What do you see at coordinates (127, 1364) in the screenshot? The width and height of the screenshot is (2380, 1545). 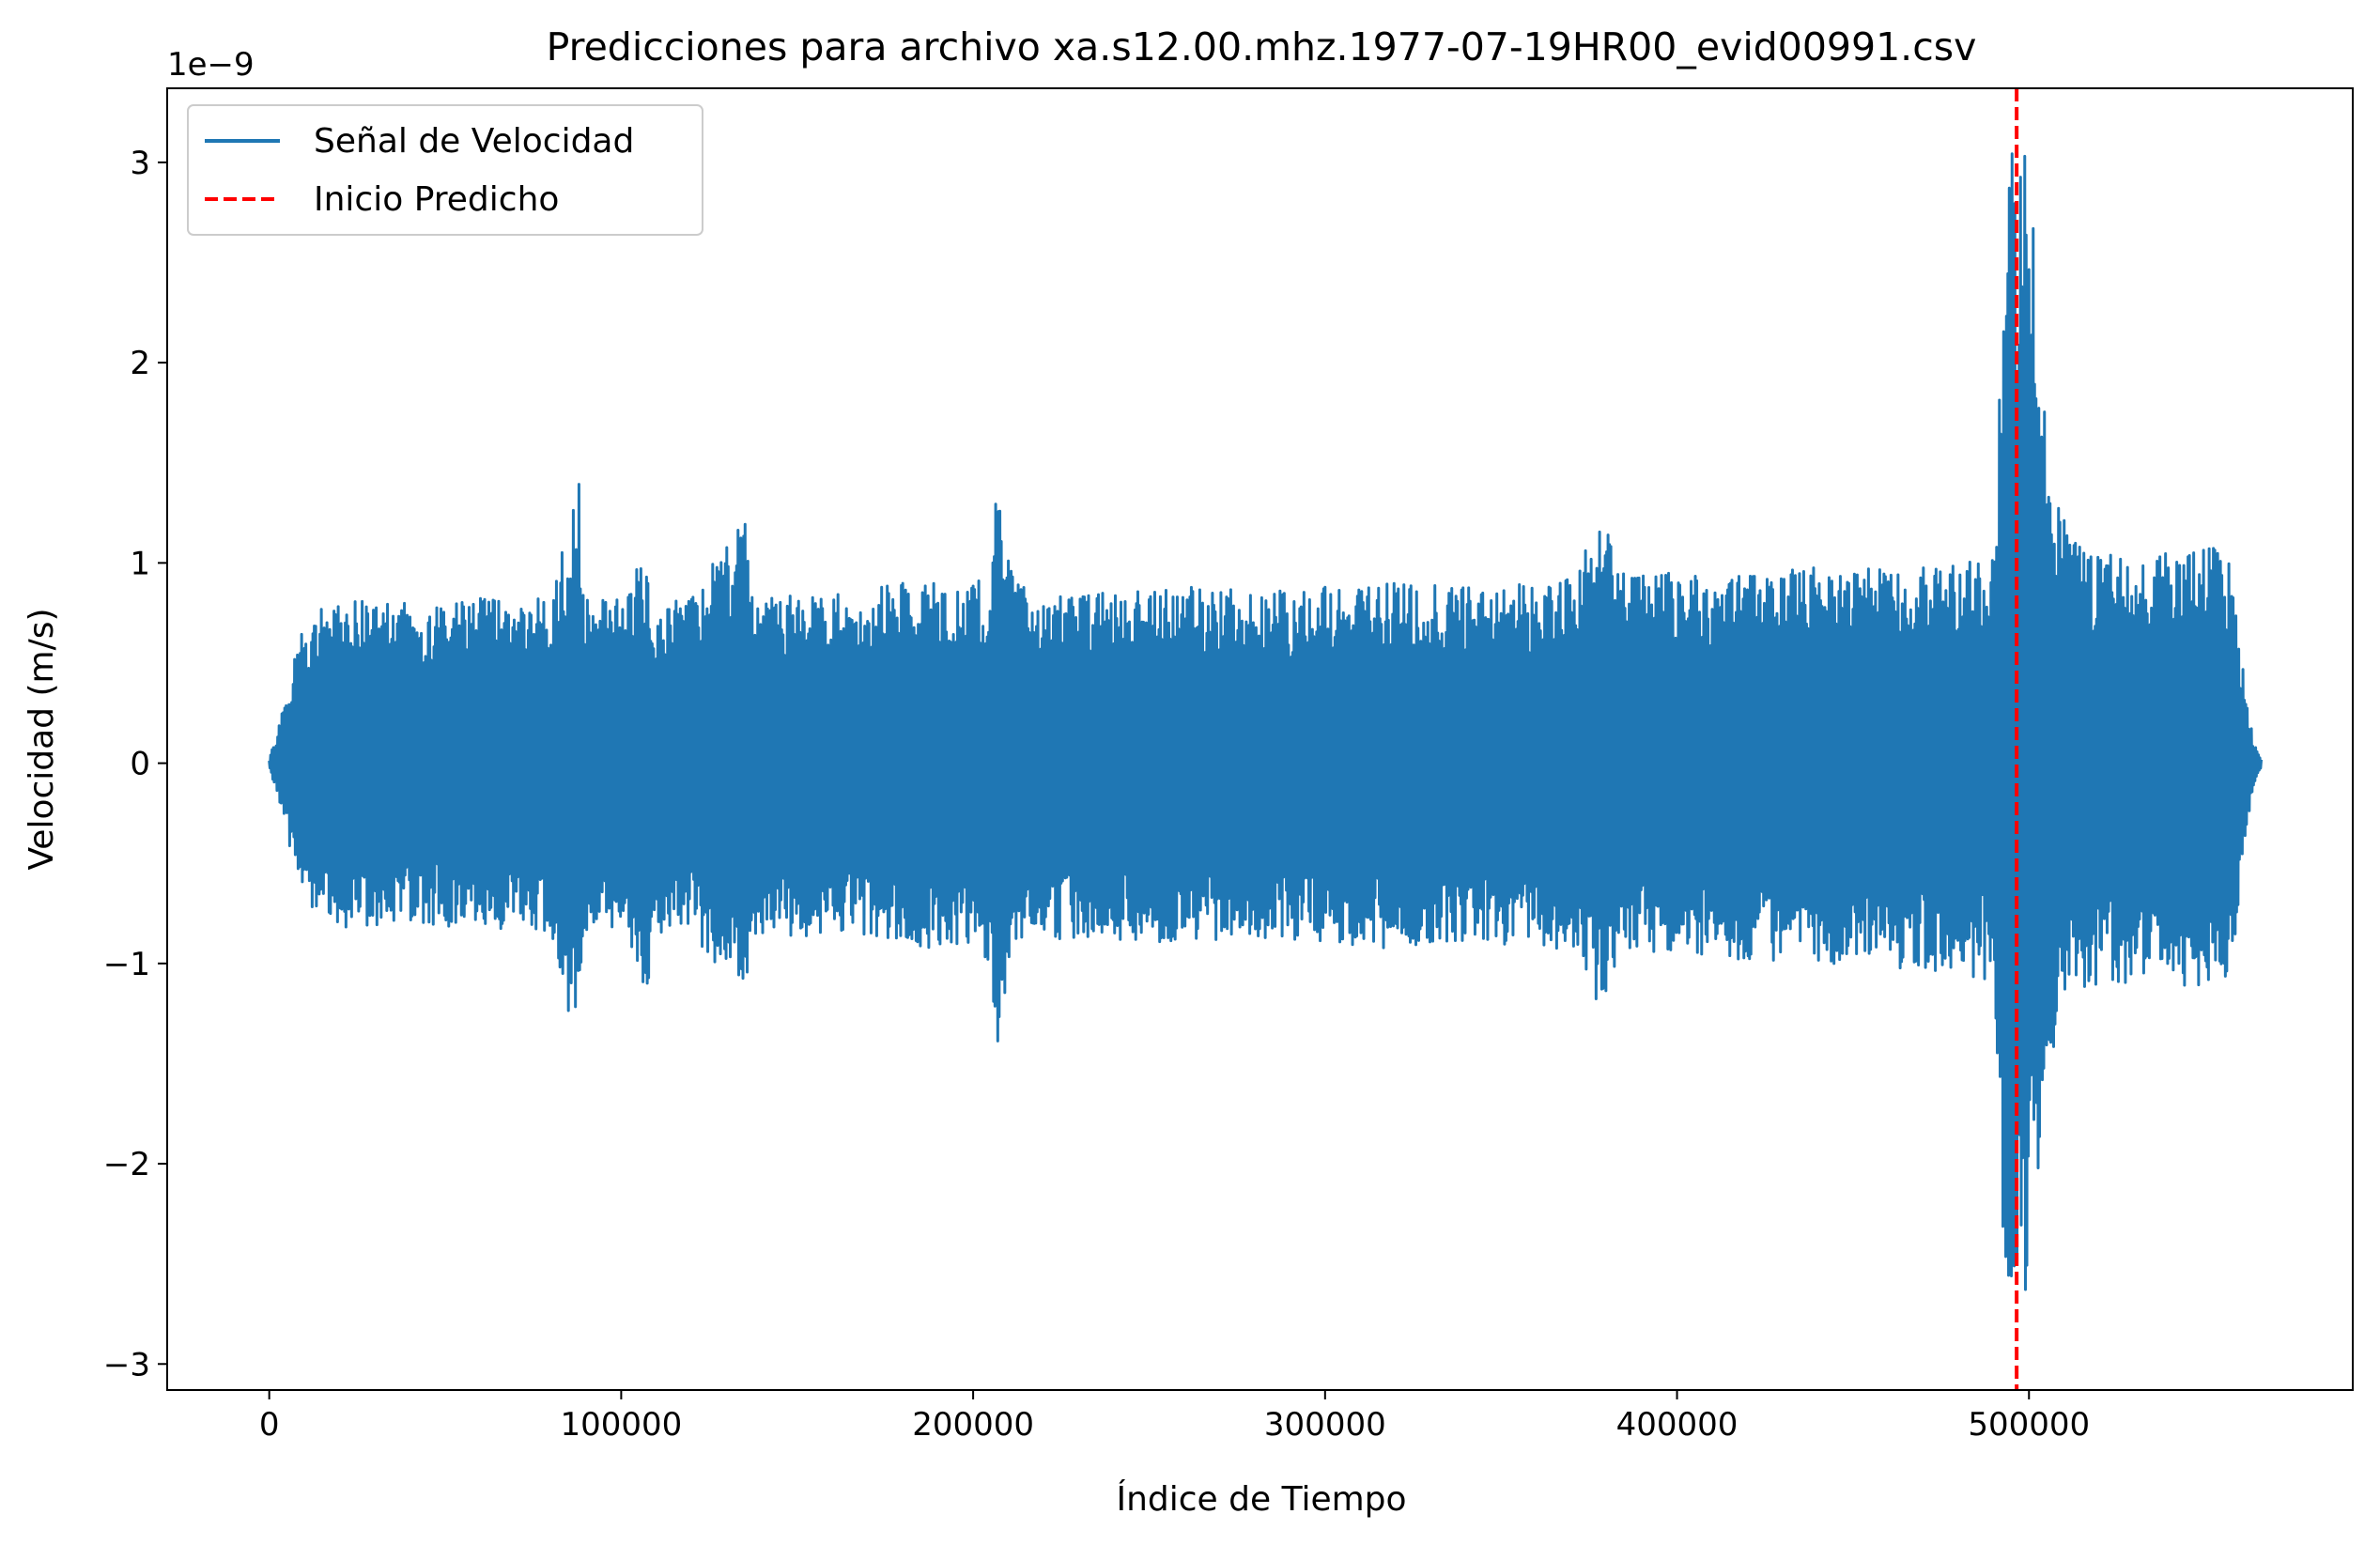 I see `y-tick-label: −3` at bounding box center [127, 1364].